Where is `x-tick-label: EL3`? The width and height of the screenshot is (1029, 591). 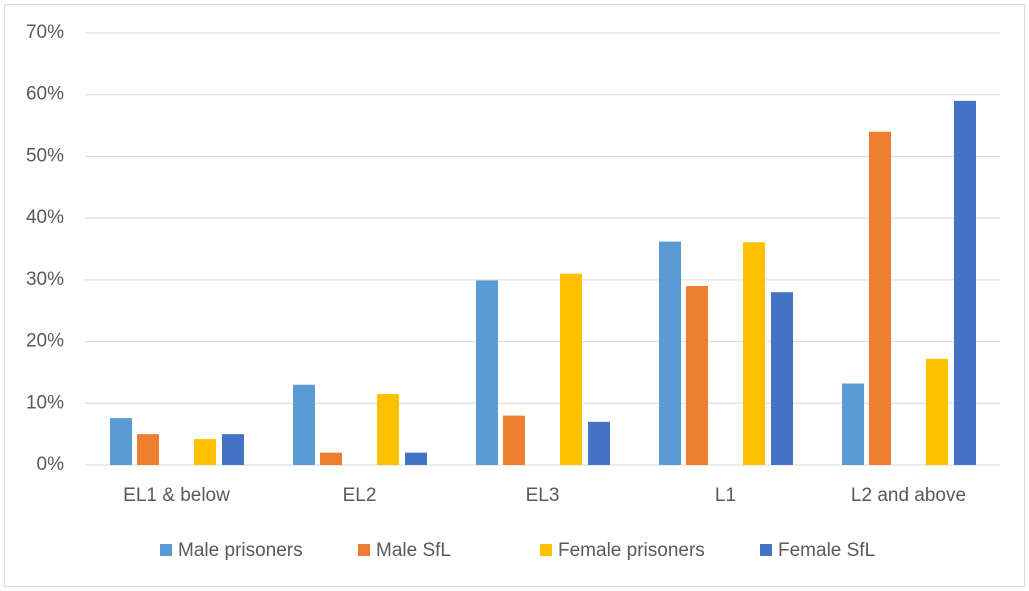
x-tick-label: EL3 is located at coordinates (543, 495).